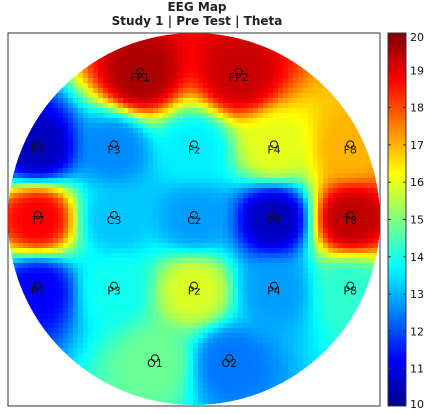 The width and height of the screenshot is (431, 414). I want to click on colorbar-tick-label: 13, so click(417, 294).